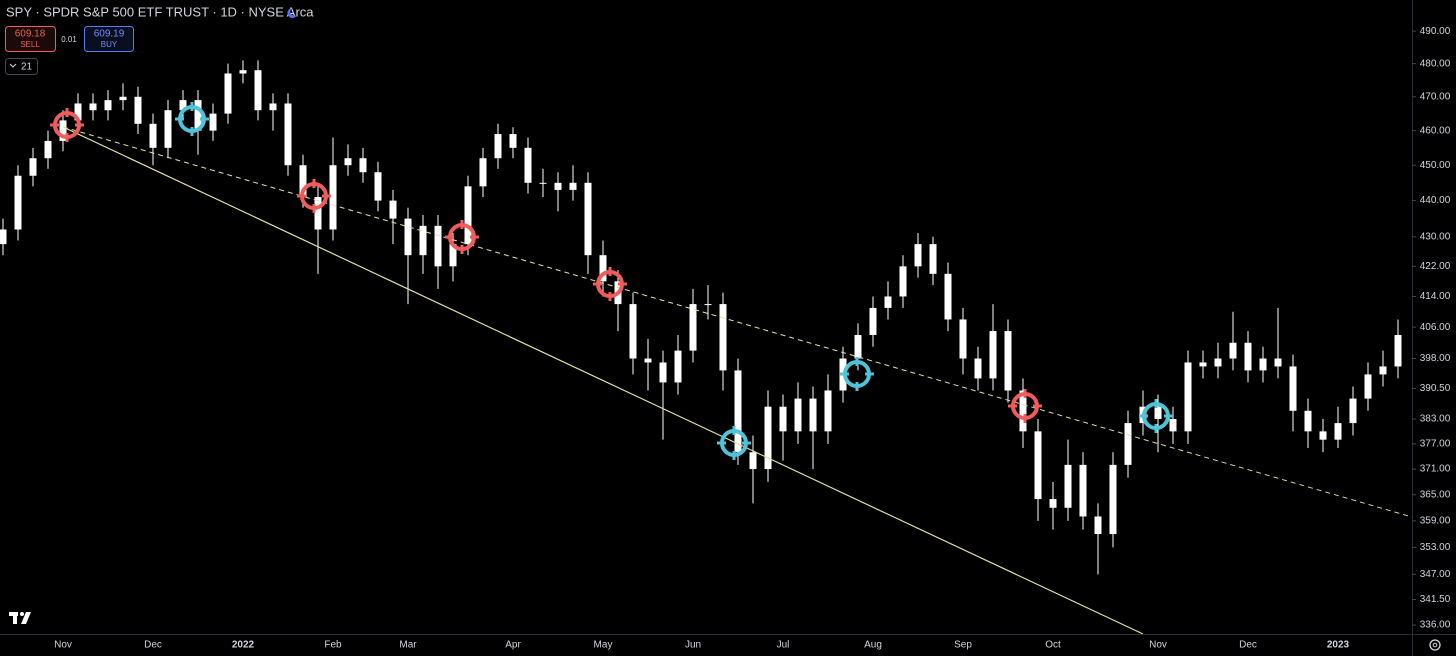 The width and height of the screenshot is (1456, 656). I want to click on buy-price: 609.19, so click(109, 34).